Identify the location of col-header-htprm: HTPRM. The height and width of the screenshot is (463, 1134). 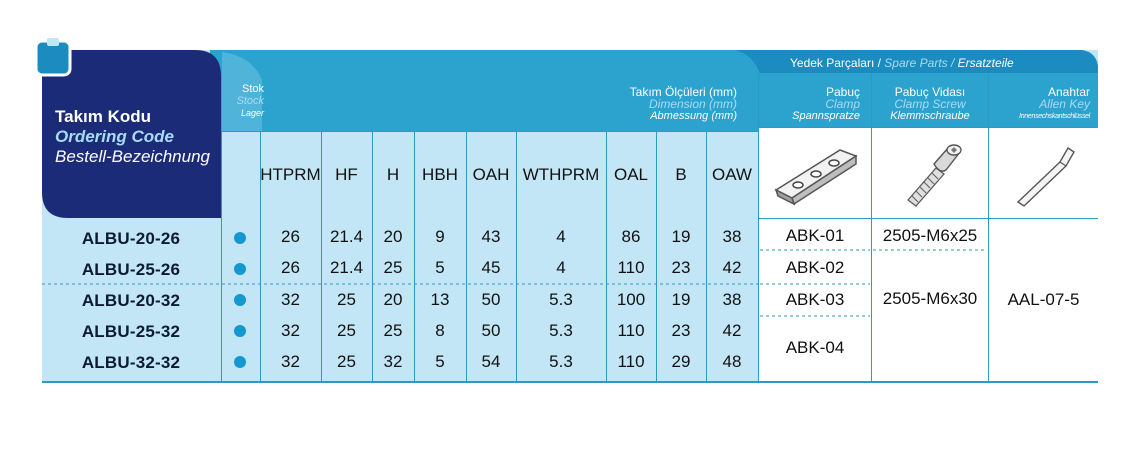
(290, 174).